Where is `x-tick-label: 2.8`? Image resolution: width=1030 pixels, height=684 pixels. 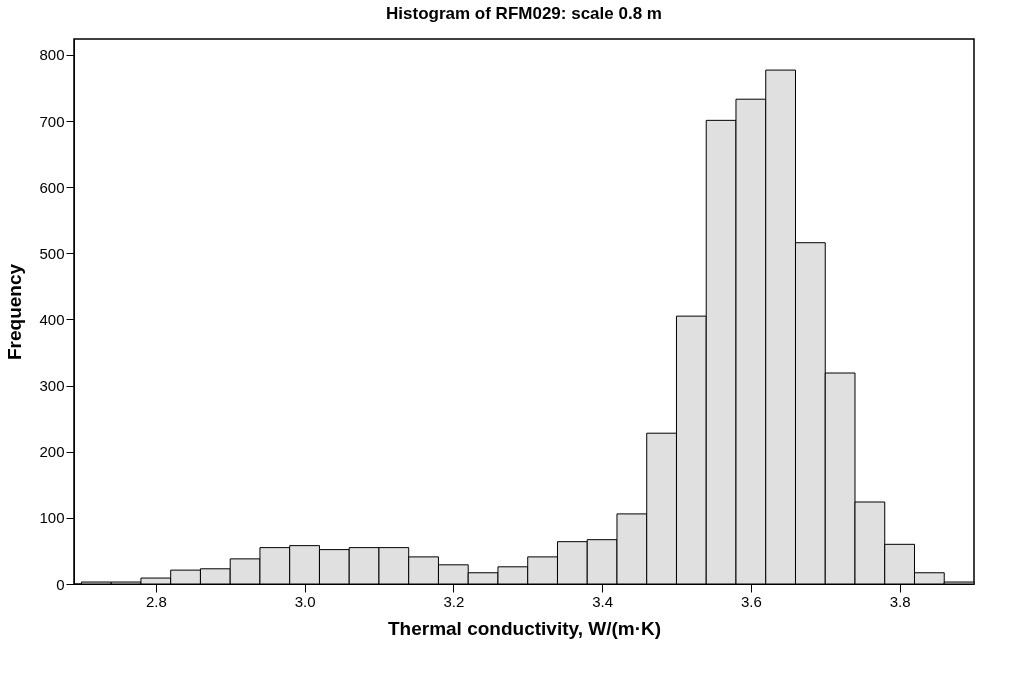 x-tick-label: 2.8 is located at coordinates (156, 601).